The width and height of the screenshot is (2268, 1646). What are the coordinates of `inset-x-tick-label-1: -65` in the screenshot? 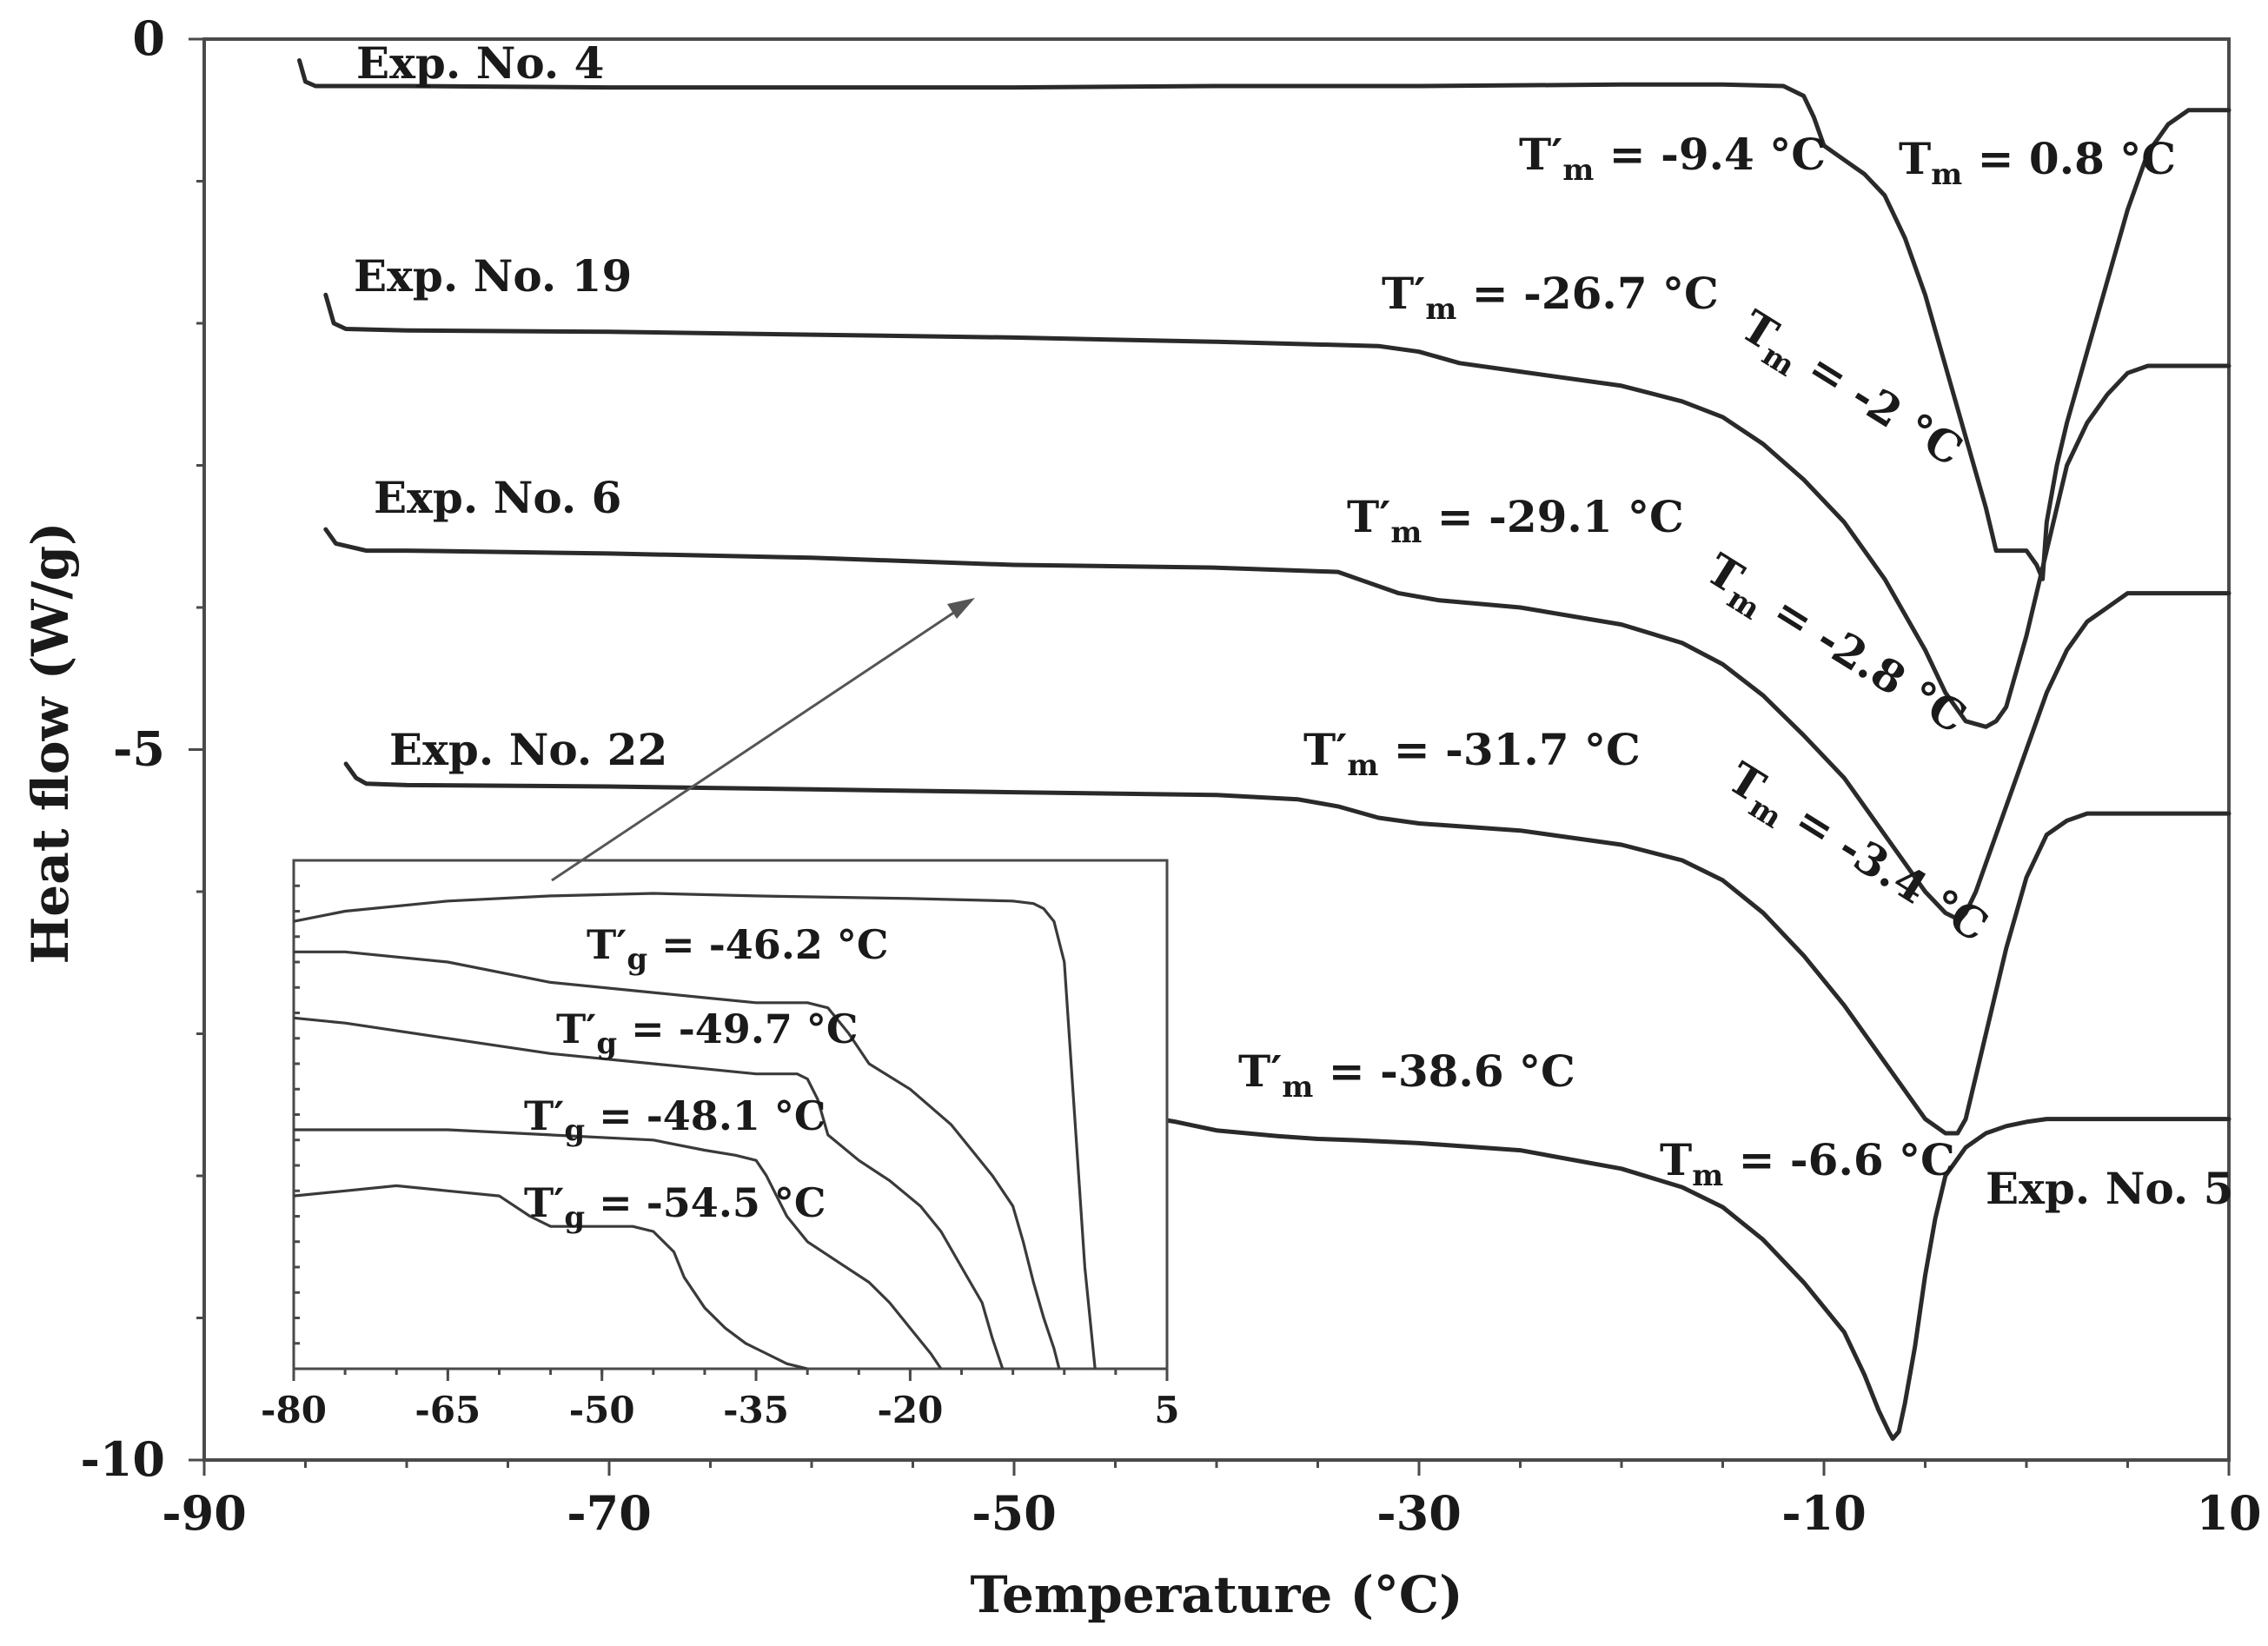 It's located at (447, 1410).